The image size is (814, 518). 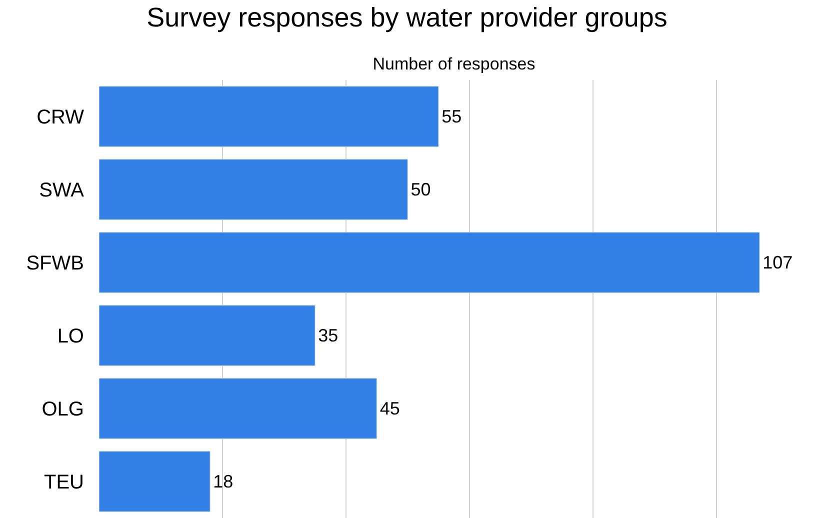 I want to click on y-tick-label: TEU, so click(x=64, y=483).